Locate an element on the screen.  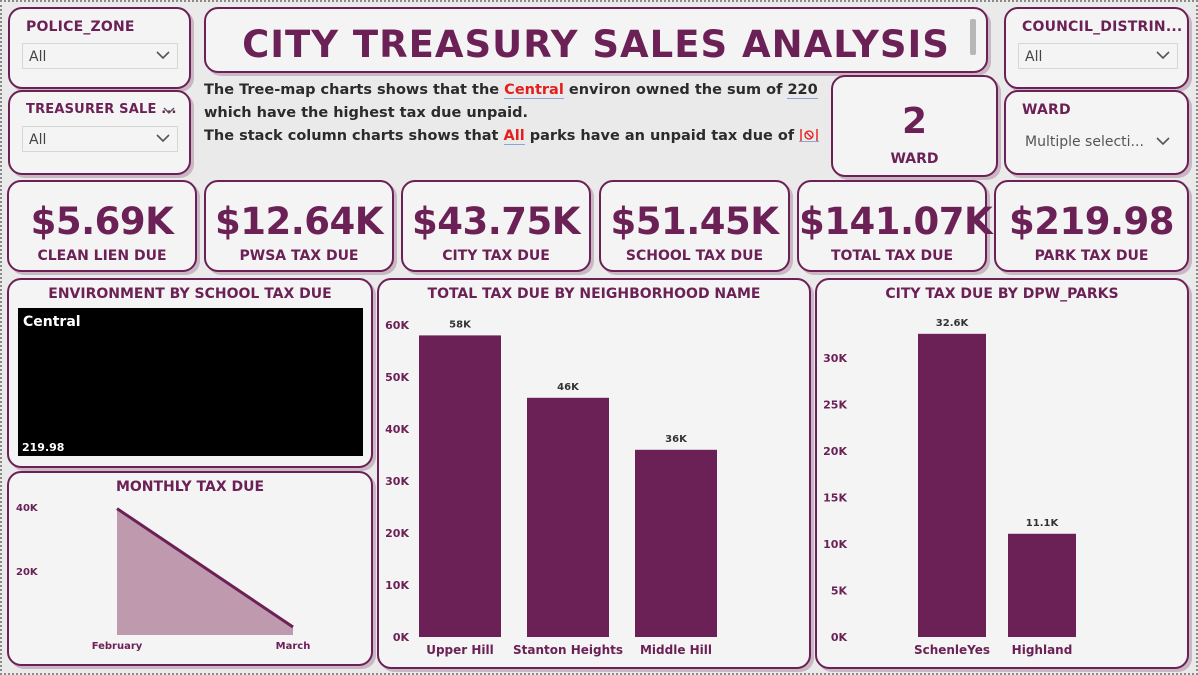
police-zone-slicer: POLICE_ZONE All is located at coordinates (99, 48).